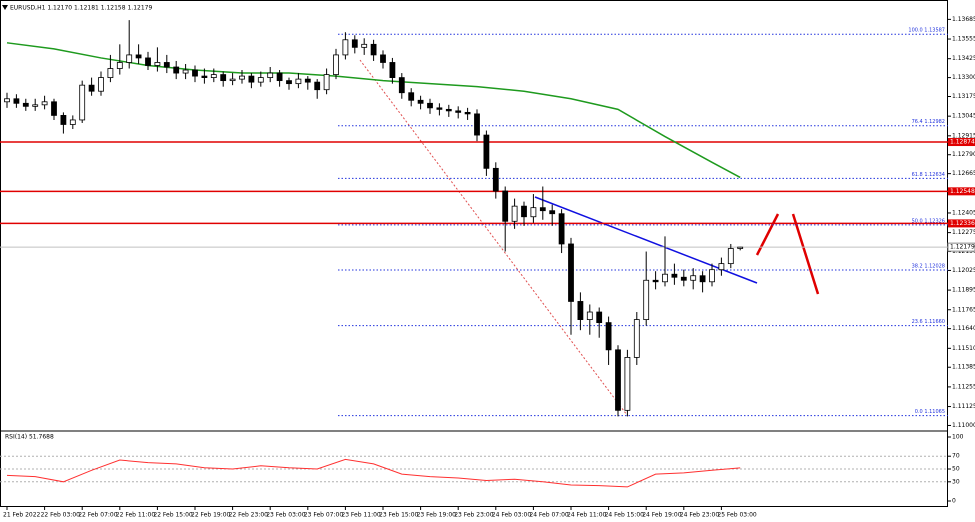 The width and height of the screenshot is (975, 522). Describe the element at coordinates (963, 58) in the screenshot. I see `y-tick-label: 1.13425` at that location.